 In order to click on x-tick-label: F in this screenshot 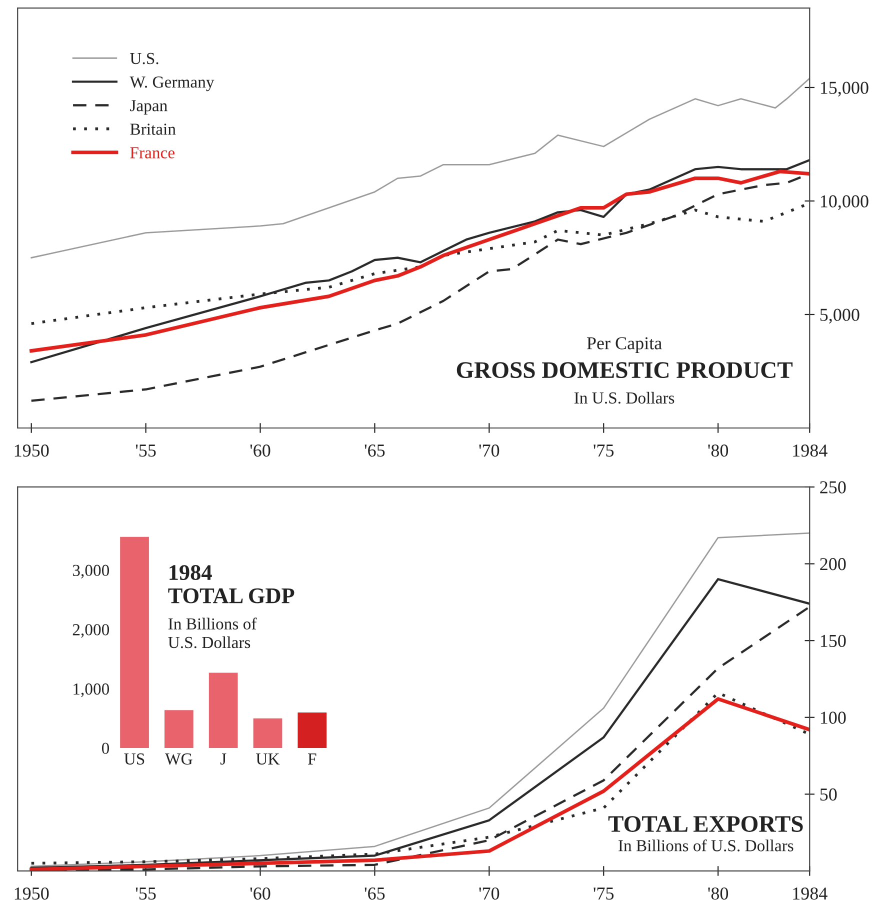, I will do `click(312, 759)`.